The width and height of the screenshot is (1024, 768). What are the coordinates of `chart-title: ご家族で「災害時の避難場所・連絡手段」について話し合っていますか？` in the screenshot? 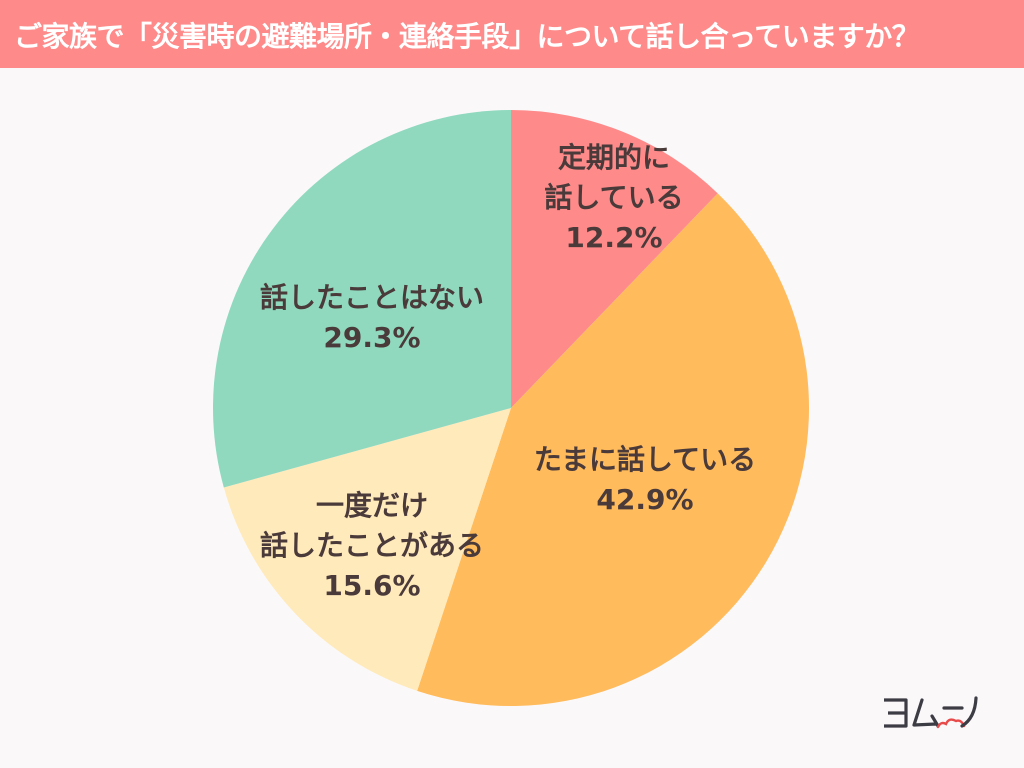 It's located at (467, 36).